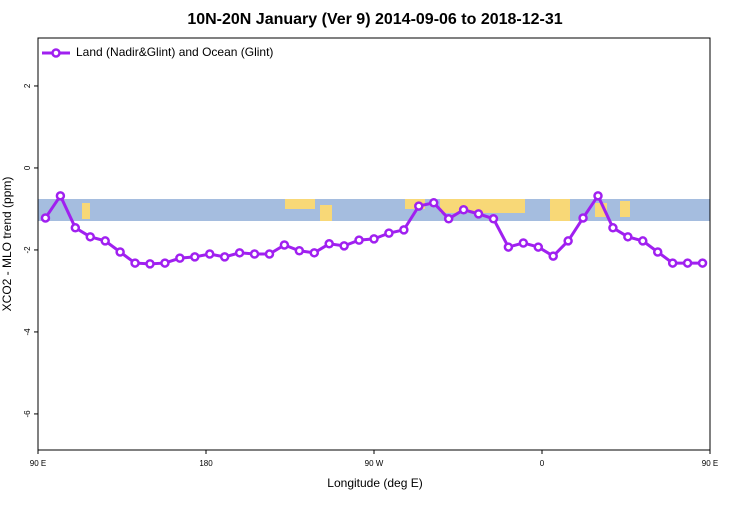 The width and height of the screenshot is (750, 505). Describe the element at coordinates (27, 414) in the screenshot. I see `y-tick-label: -6` at that location.